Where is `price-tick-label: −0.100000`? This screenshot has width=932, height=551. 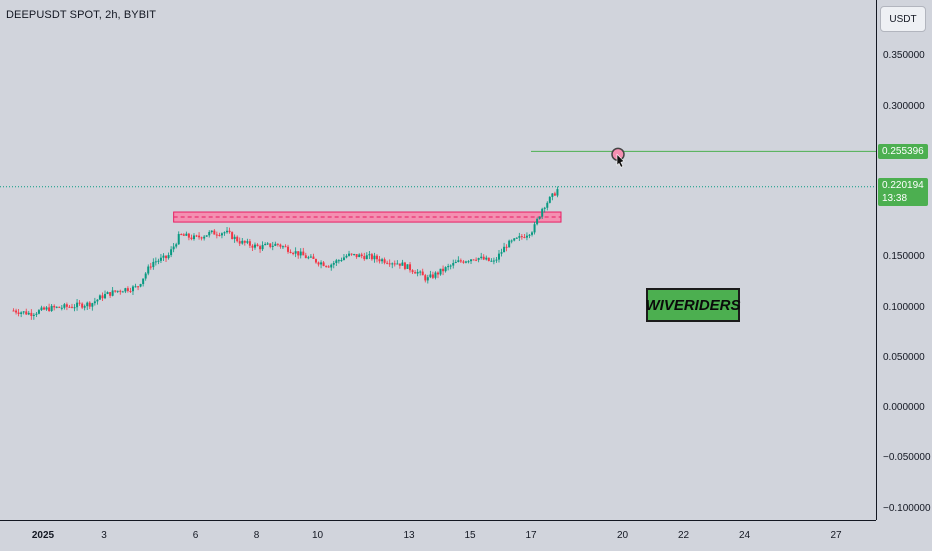 price-tick-label: −0.100000 is located at coordinates (907, 508).